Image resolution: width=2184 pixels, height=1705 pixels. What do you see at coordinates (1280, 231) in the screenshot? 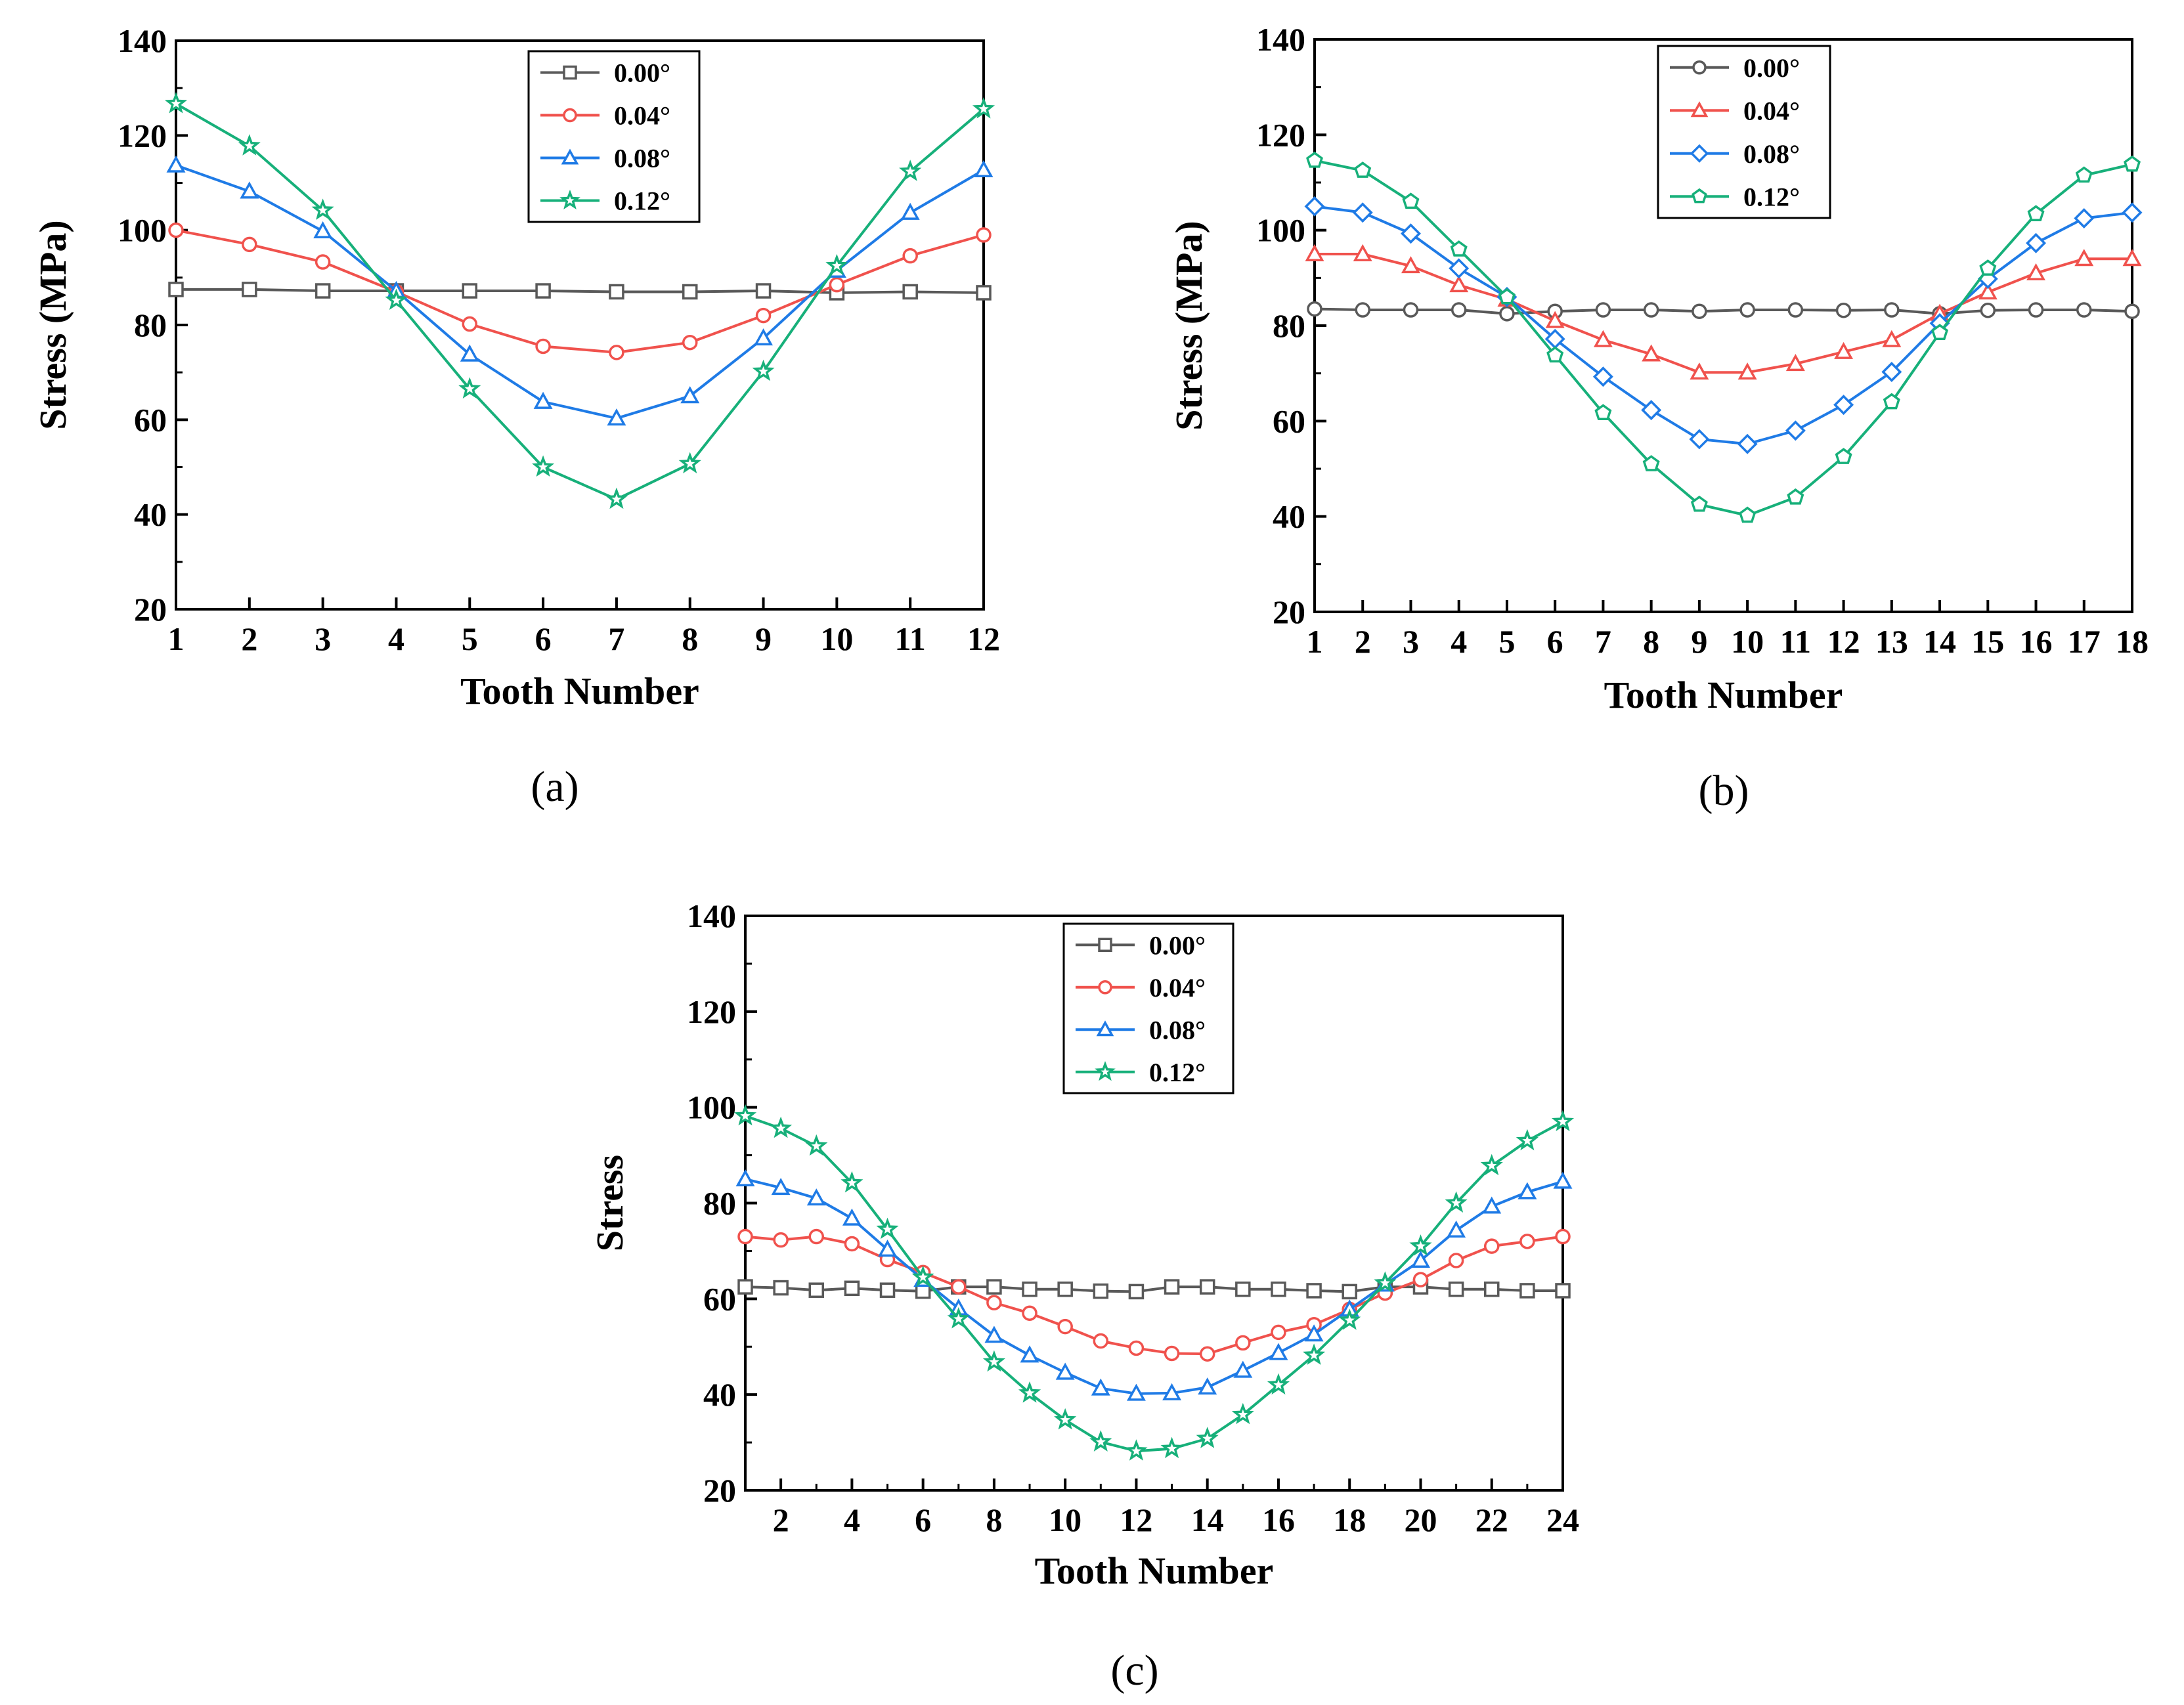
I see `y-tick-label: 100` at bounding box center [1280, 231].